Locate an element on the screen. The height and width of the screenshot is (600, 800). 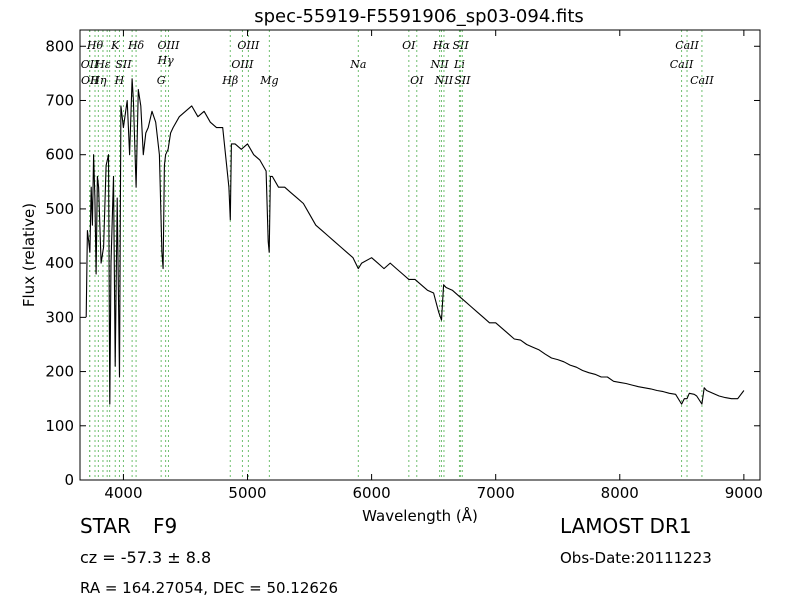
line-marker-label: K is located at coordinates (115, 45).